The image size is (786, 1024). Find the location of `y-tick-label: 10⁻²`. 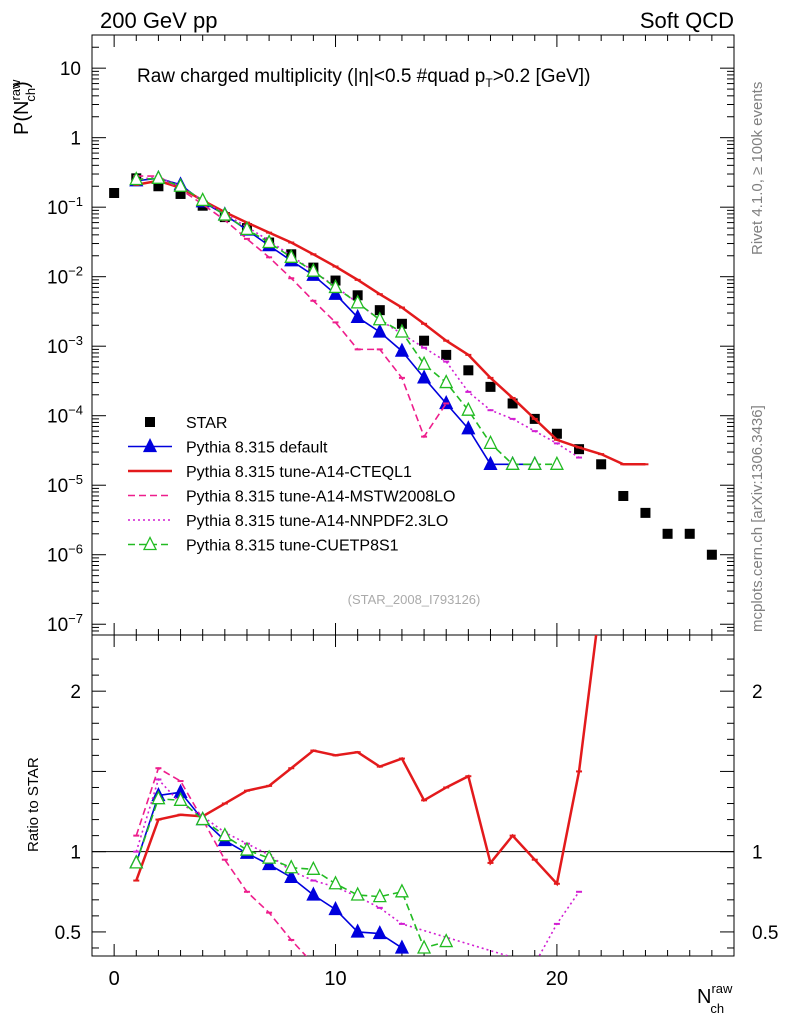

y-tick-label: 10⁻² is located at coordinates (65, 276).